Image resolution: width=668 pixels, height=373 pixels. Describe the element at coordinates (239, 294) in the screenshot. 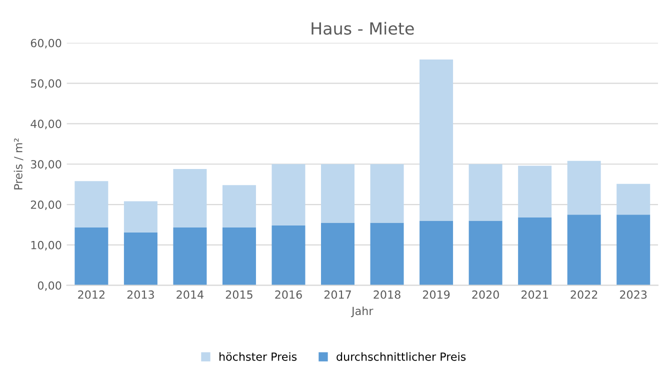

I see `x-tick-label: 2015` at that location.